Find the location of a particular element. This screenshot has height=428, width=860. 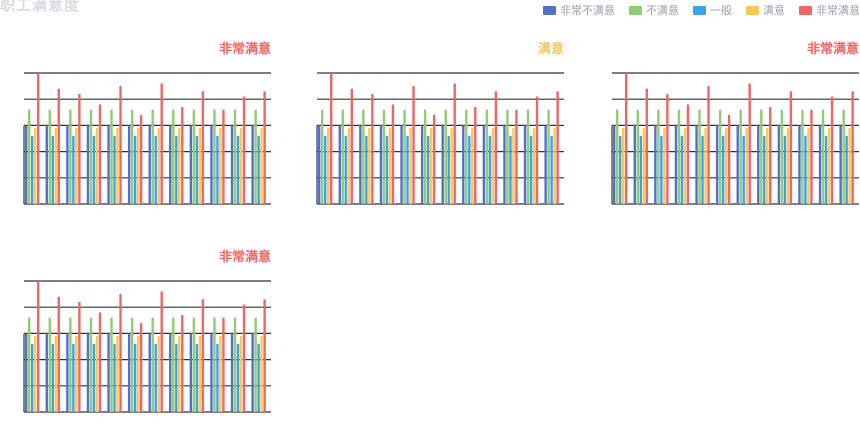

page-title: 职工满意度 is located at coordinates (40, 7).